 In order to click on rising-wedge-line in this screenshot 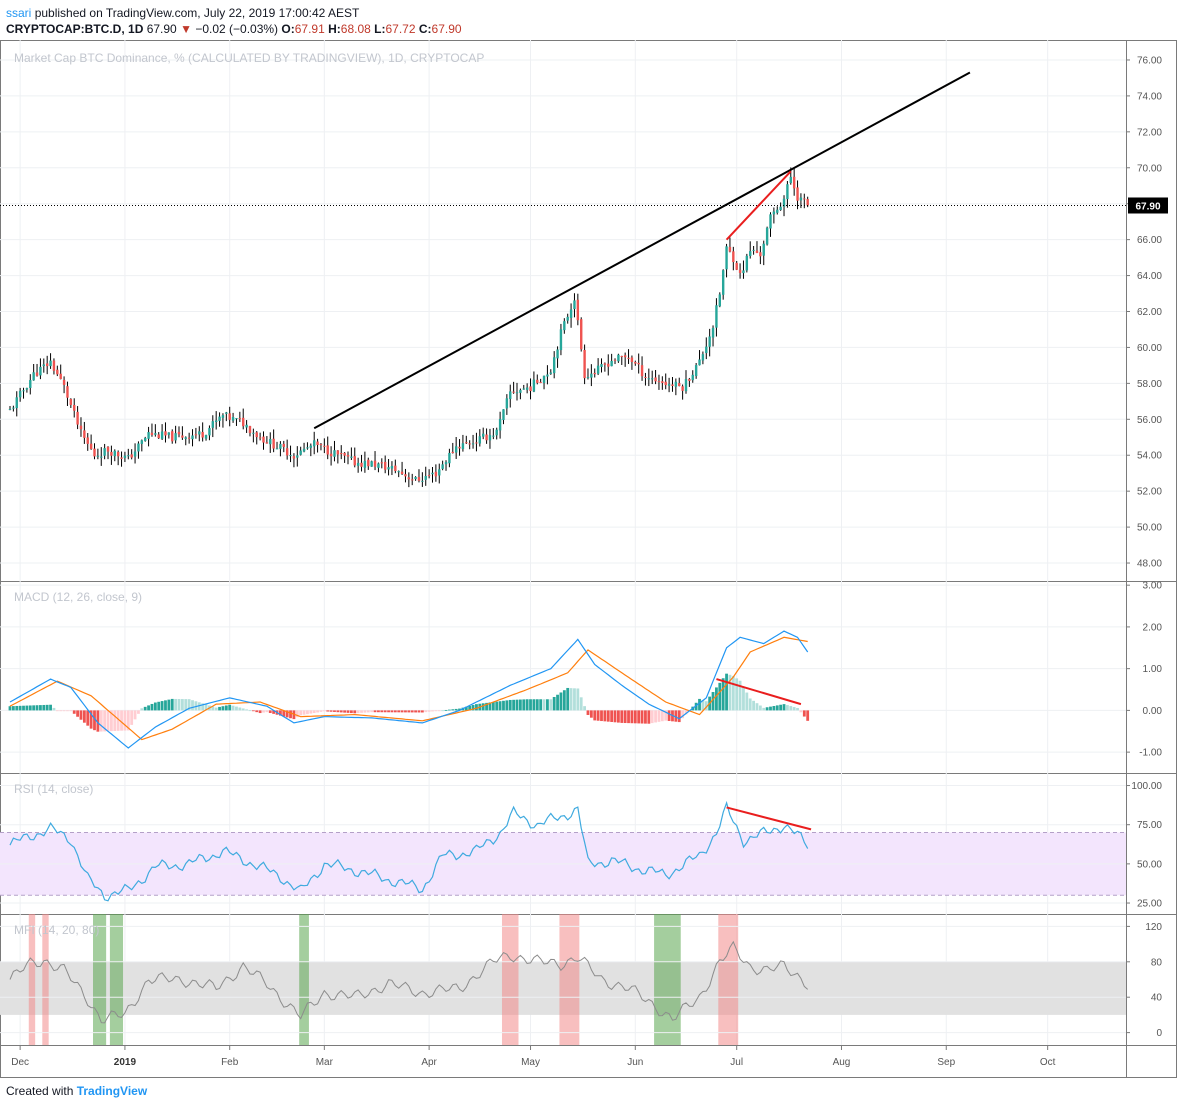, I will do `click(758, 205)`.